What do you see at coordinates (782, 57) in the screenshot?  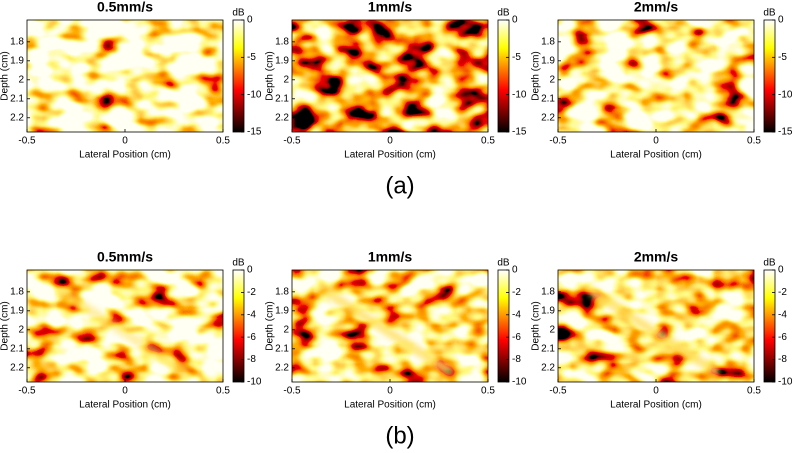 I see `colorbar-tick-label: -5` at bounding box center [782, 57].